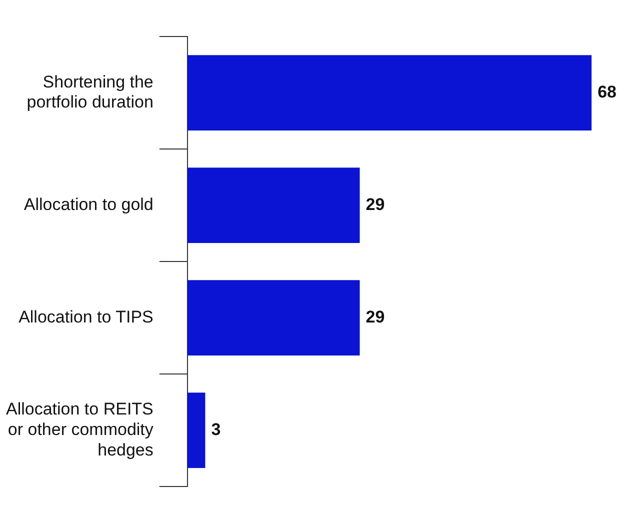  What do you see at coordinates (607, 92) in the screenshot?
I see `data-label: 68` at bounding box center [607, 92].